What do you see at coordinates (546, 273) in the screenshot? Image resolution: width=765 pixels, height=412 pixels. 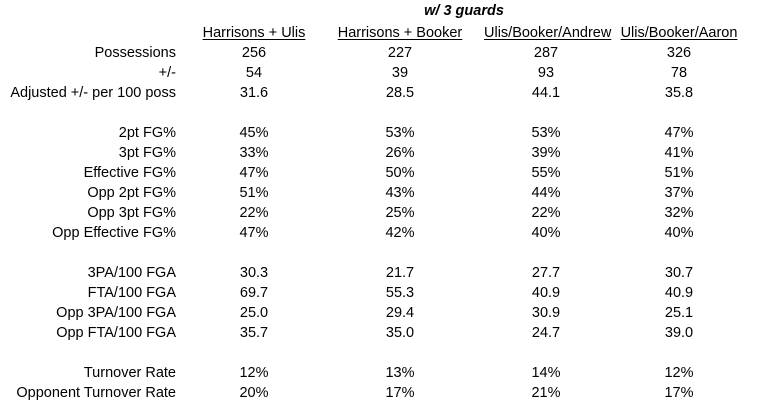 I see `table-cell: 27.7` at bounding box center [546, 273].